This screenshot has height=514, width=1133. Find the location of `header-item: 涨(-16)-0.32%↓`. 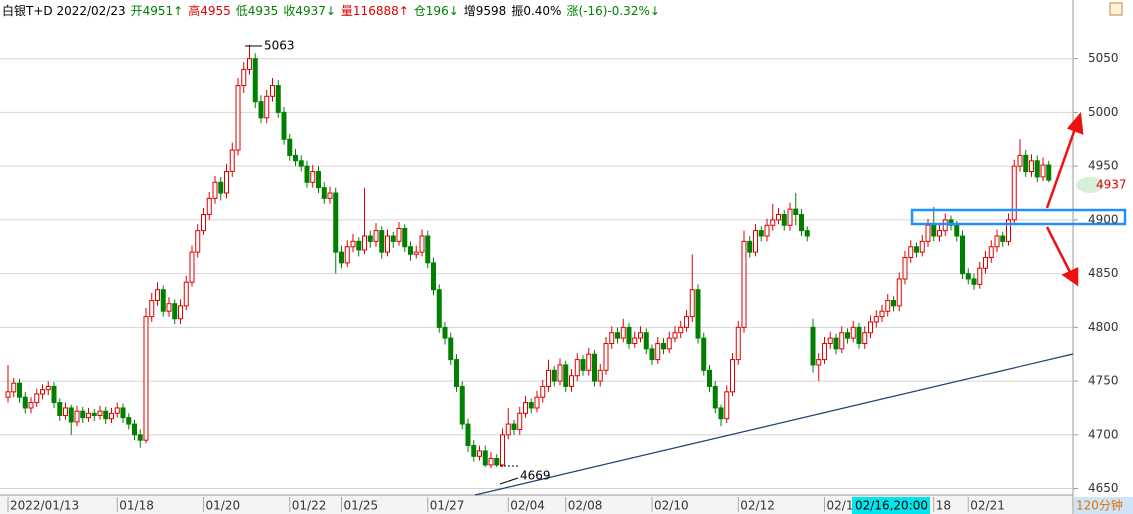

header-item: 涨(-16)-0.32%↓ is located at coordinates (612, 10).